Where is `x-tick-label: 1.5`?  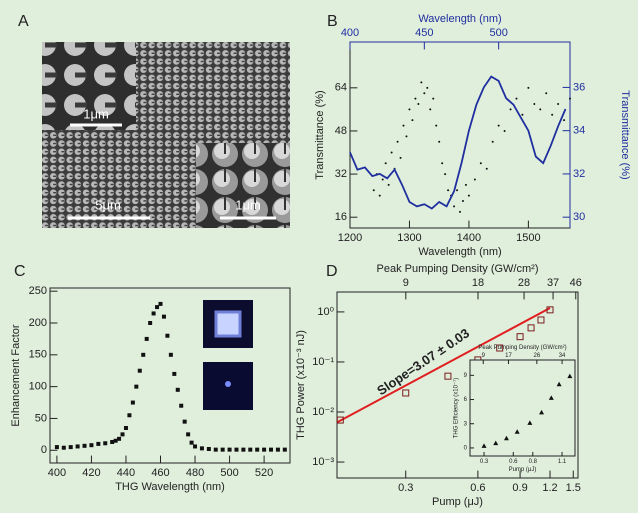
x-tick-label: 1.5 is located at coordinates (573, 488).